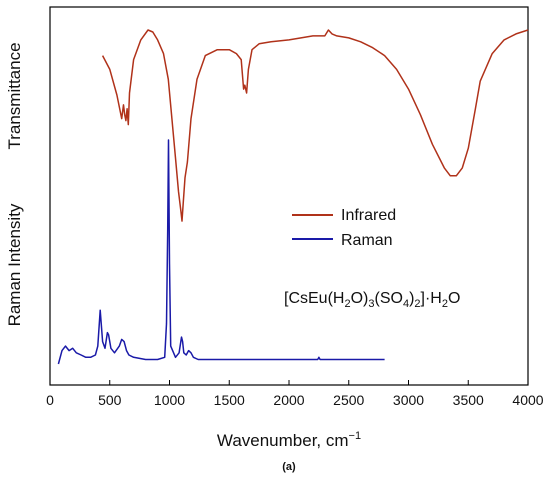 The width and height of the screenshot is (550, 477). Describe the element at coordinates (367, 240) in the screenshot. I see `legend-label-raman: Raman` at that location.